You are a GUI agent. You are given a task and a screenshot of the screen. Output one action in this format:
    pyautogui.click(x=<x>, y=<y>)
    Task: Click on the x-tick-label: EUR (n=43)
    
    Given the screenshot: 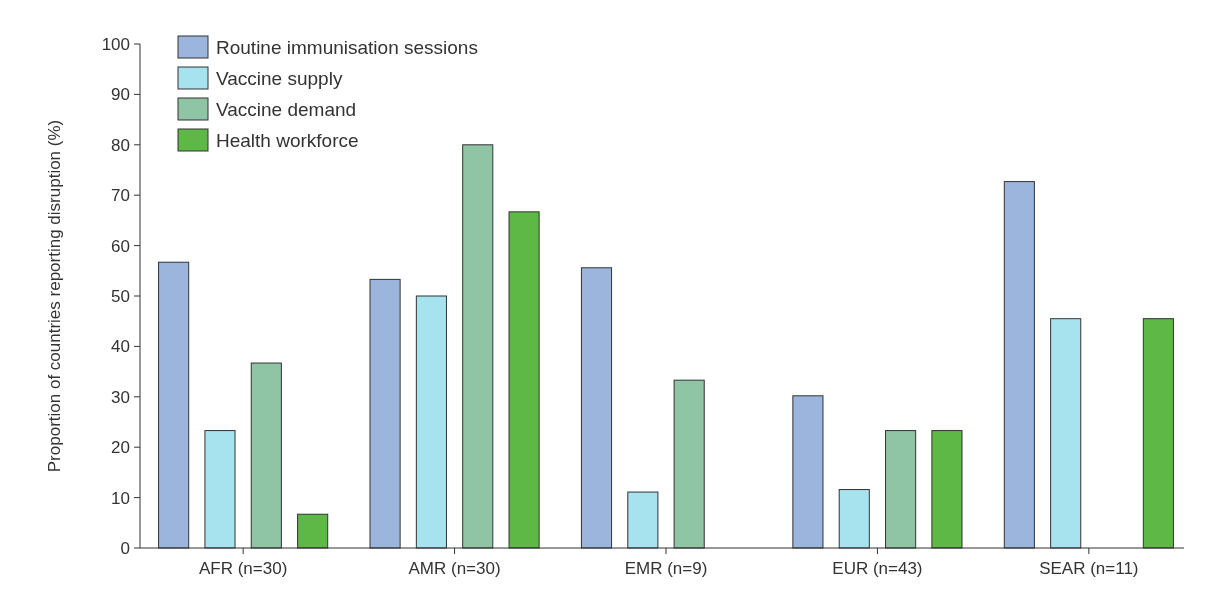 What is the action you would take?
    pyautogui.click(x=877, y=568)
    